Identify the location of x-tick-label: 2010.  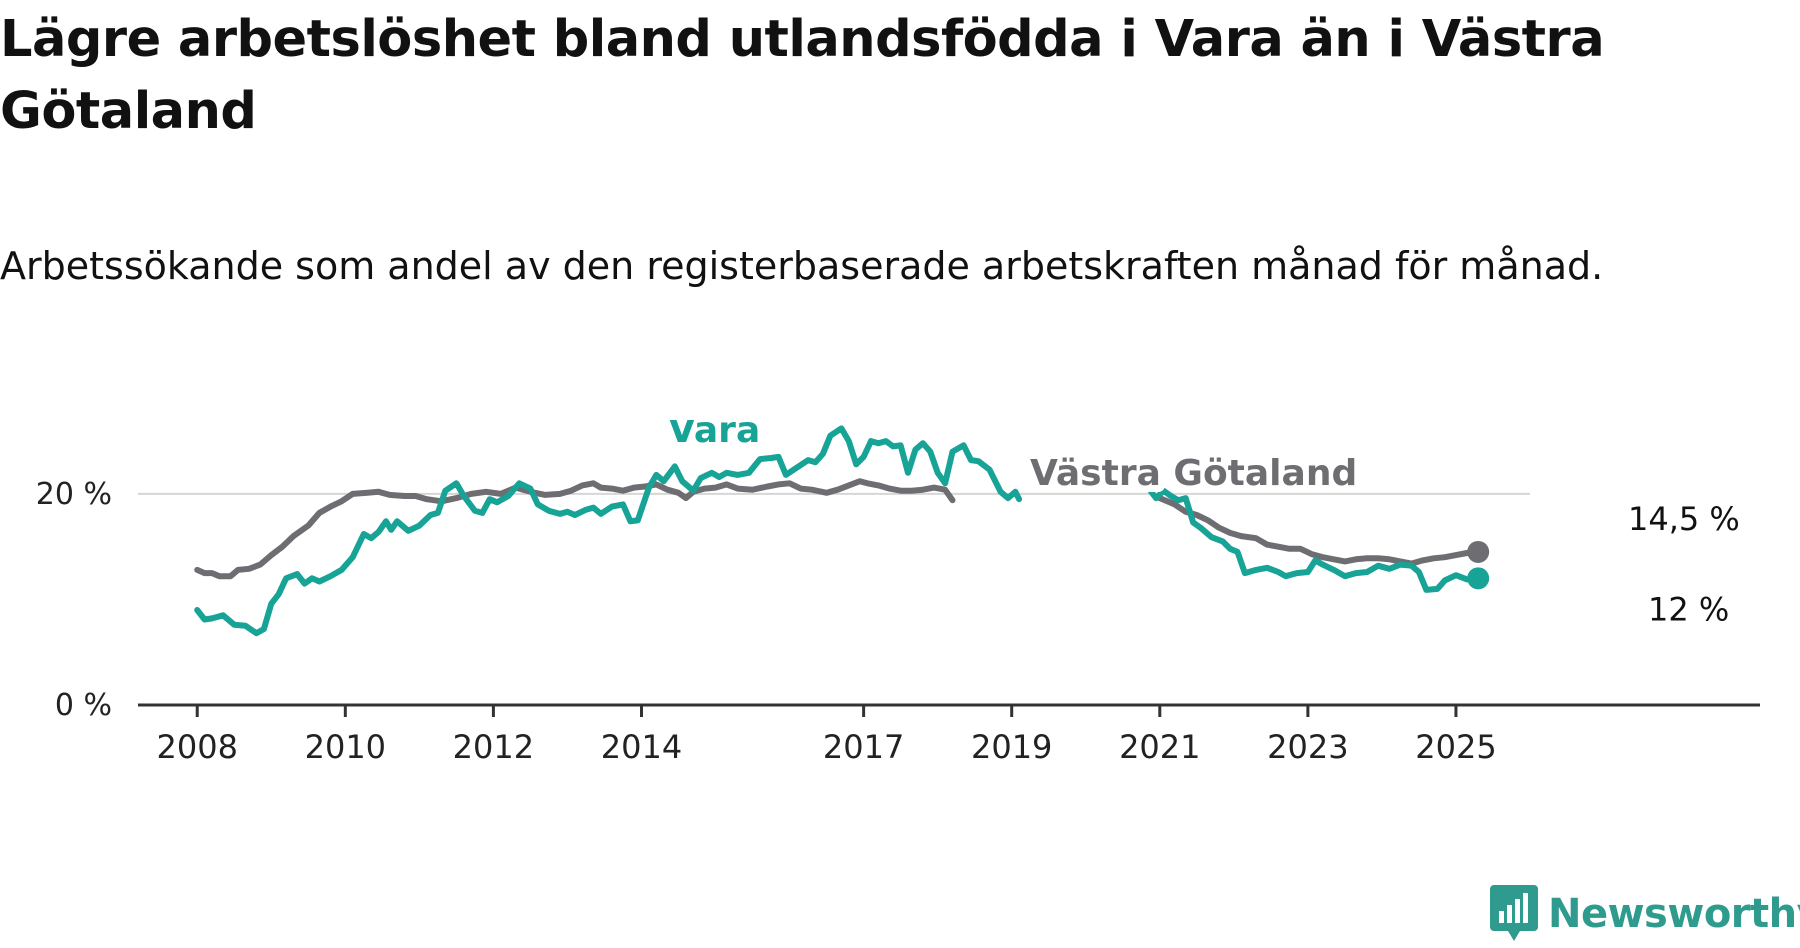
(345, 747).